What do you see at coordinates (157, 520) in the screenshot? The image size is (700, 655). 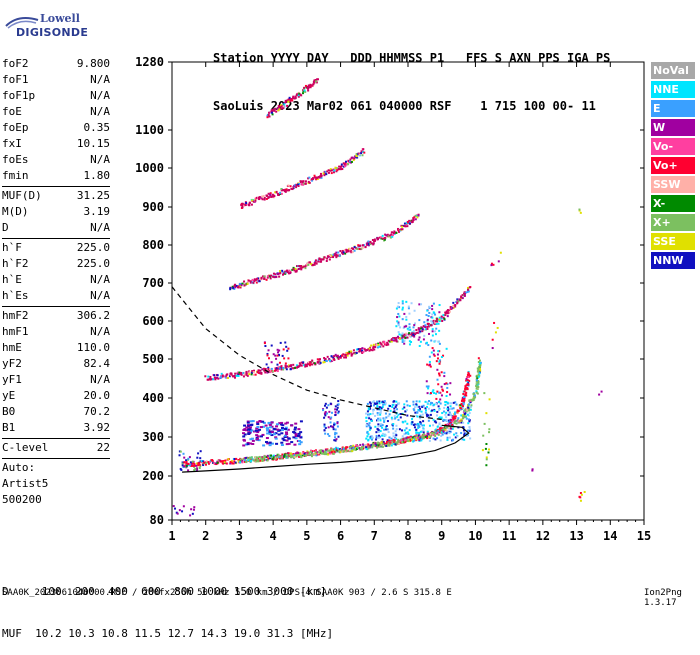 I see `y-tick-label: 80` at bounding box center [157, 520].